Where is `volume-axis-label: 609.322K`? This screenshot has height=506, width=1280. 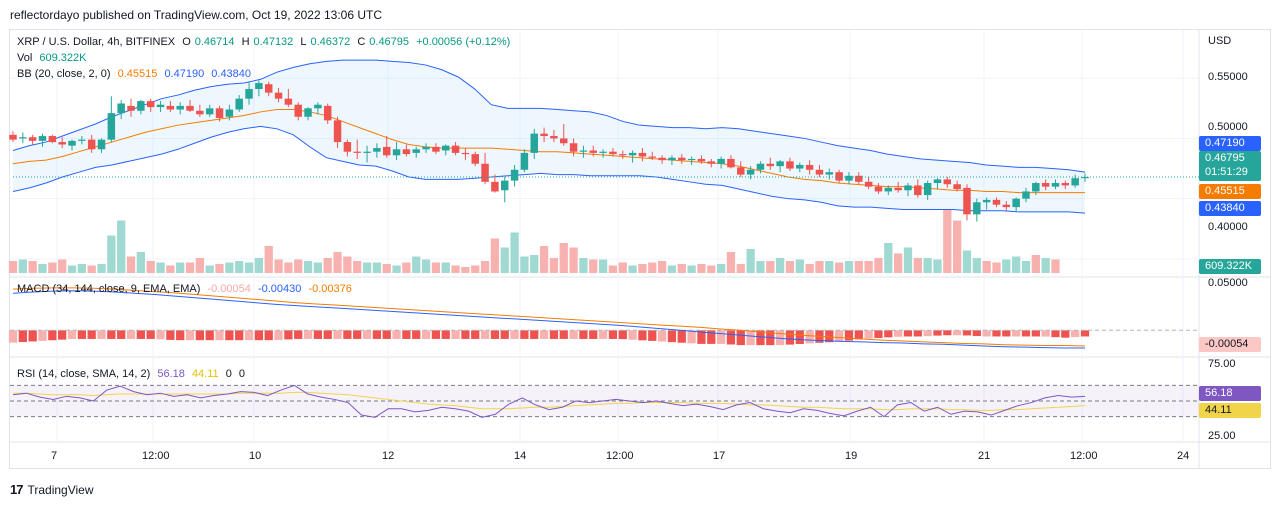 volume-axis-label: 609.322K is located at coordinates (1230, 266).